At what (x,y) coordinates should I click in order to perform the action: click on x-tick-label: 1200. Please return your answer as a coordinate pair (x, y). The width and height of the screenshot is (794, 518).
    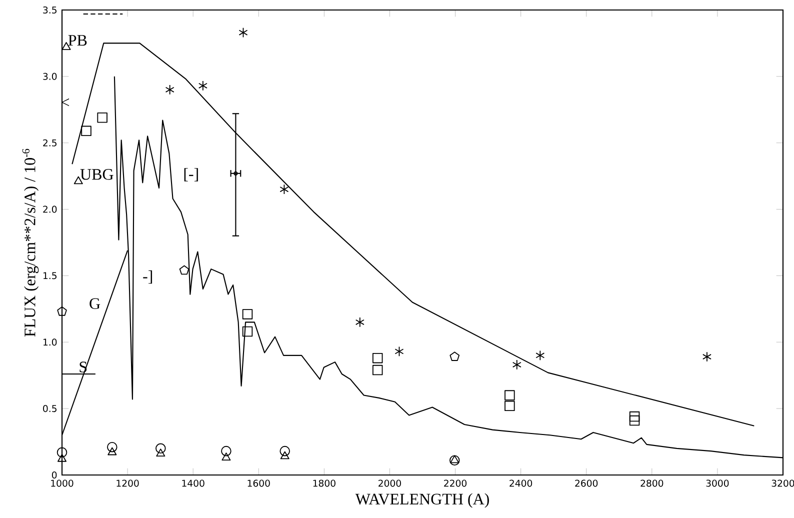
    Looking at the image, I should click on (127, 483).